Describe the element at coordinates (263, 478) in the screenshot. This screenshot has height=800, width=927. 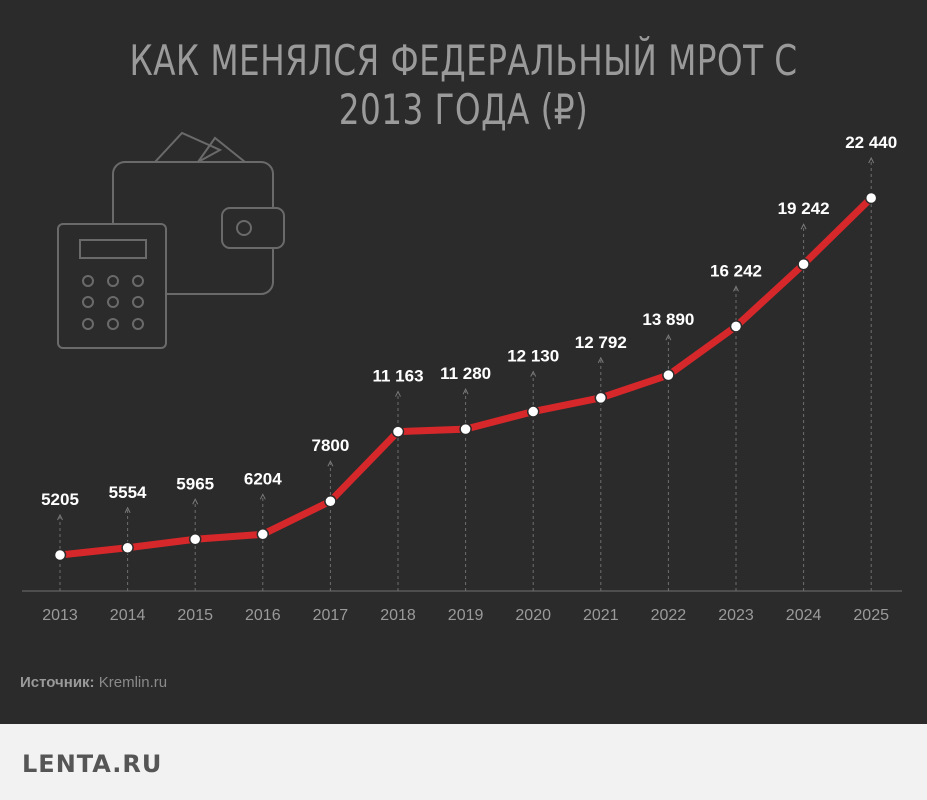
I see `data-label: 6204` at that location.